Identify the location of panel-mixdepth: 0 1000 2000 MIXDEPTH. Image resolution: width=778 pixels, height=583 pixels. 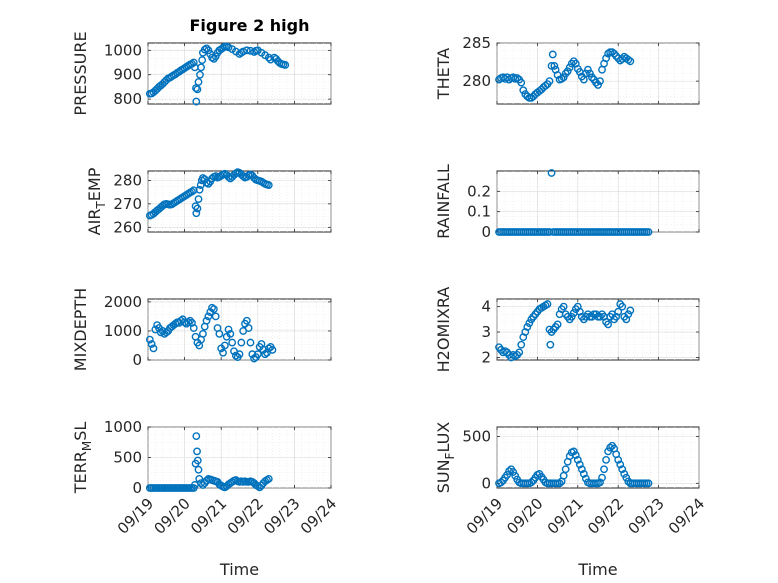
(201, 329).